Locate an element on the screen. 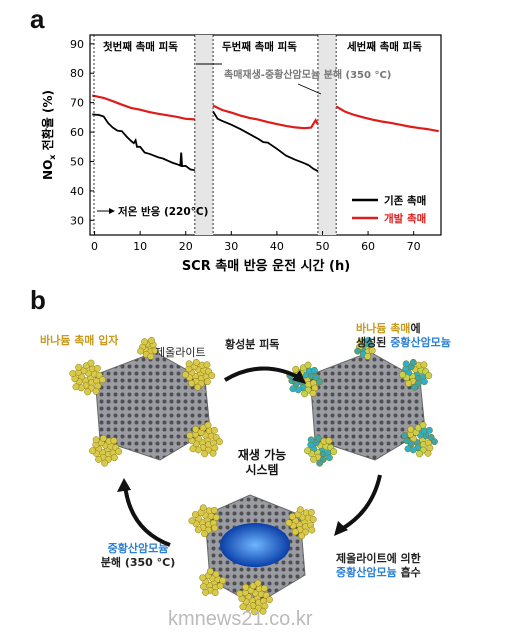  x-tick-label: 50 is located at coordinates (322, 246).